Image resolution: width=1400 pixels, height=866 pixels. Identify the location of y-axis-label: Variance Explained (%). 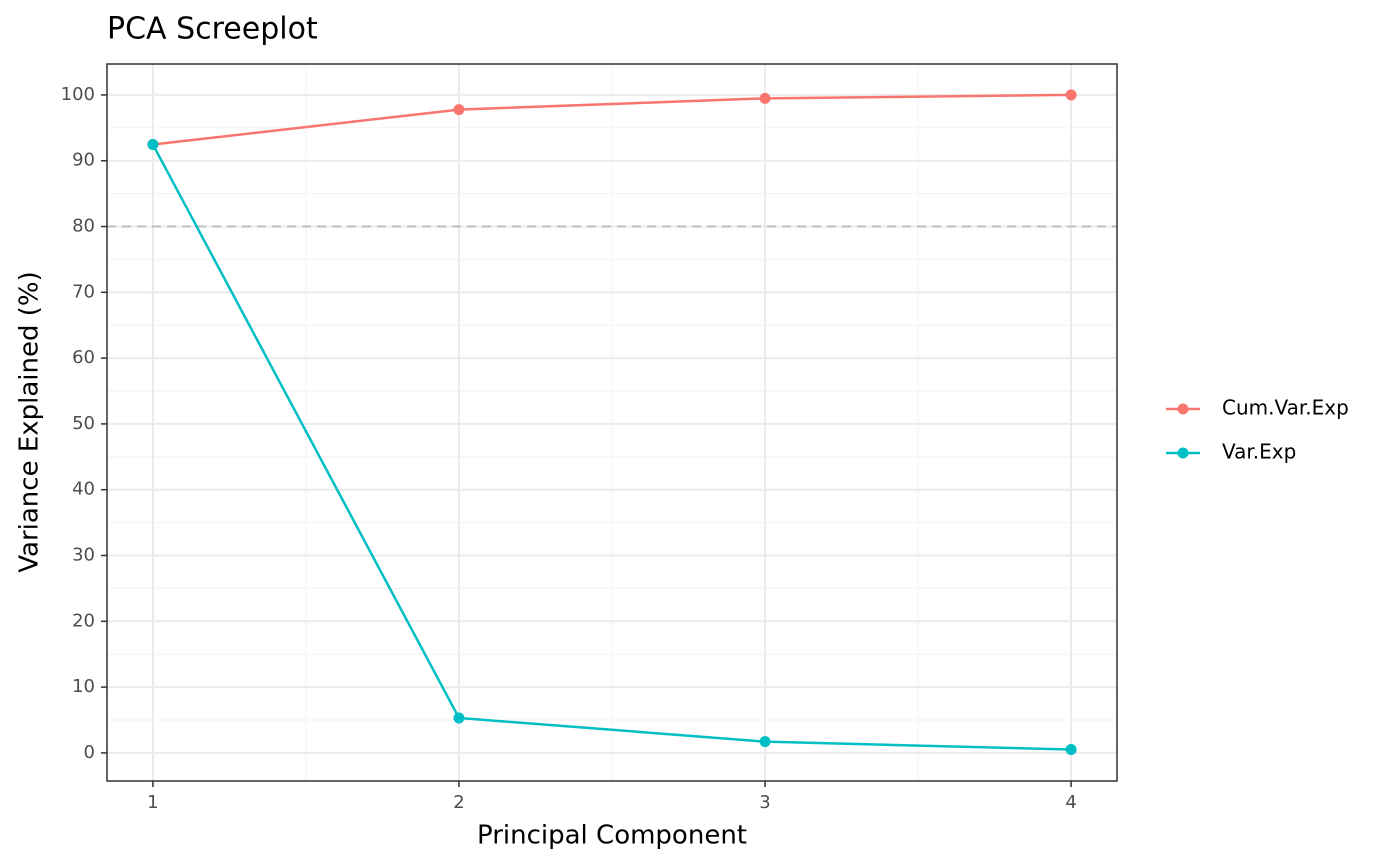
(30, 422).